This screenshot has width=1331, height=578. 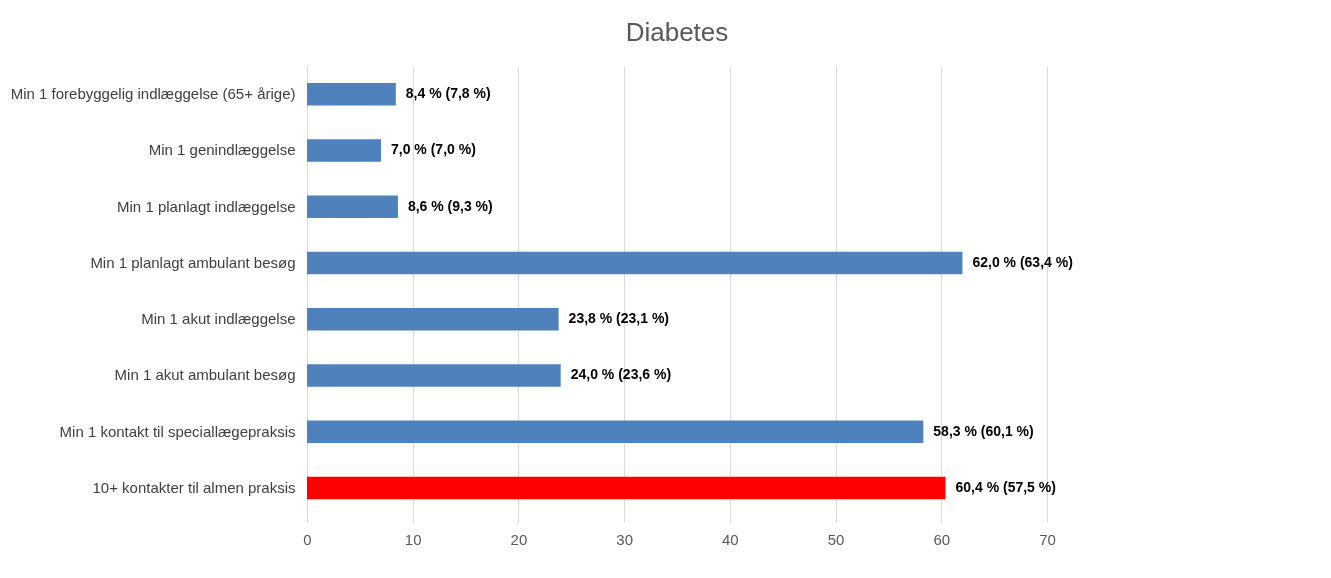 I want to click on y-tick-label: Min 1 planlagt indlæggelse, so click(x=206, y=206).